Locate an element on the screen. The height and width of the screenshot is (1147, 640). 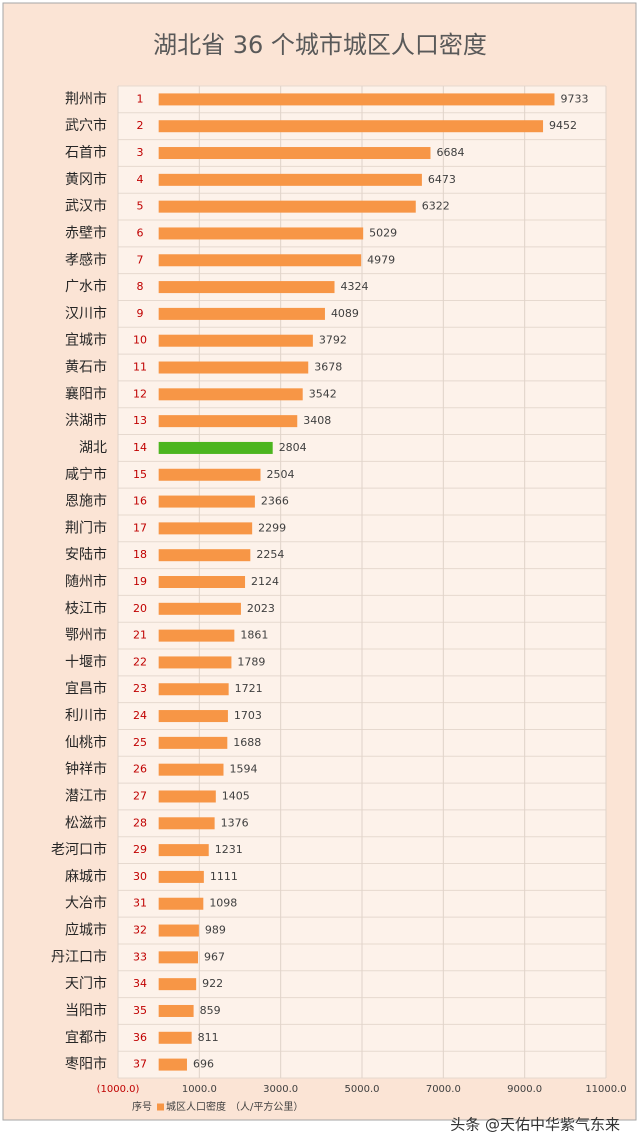
x-tick-label: 7000.0 is located at coordinates (443, 1089).